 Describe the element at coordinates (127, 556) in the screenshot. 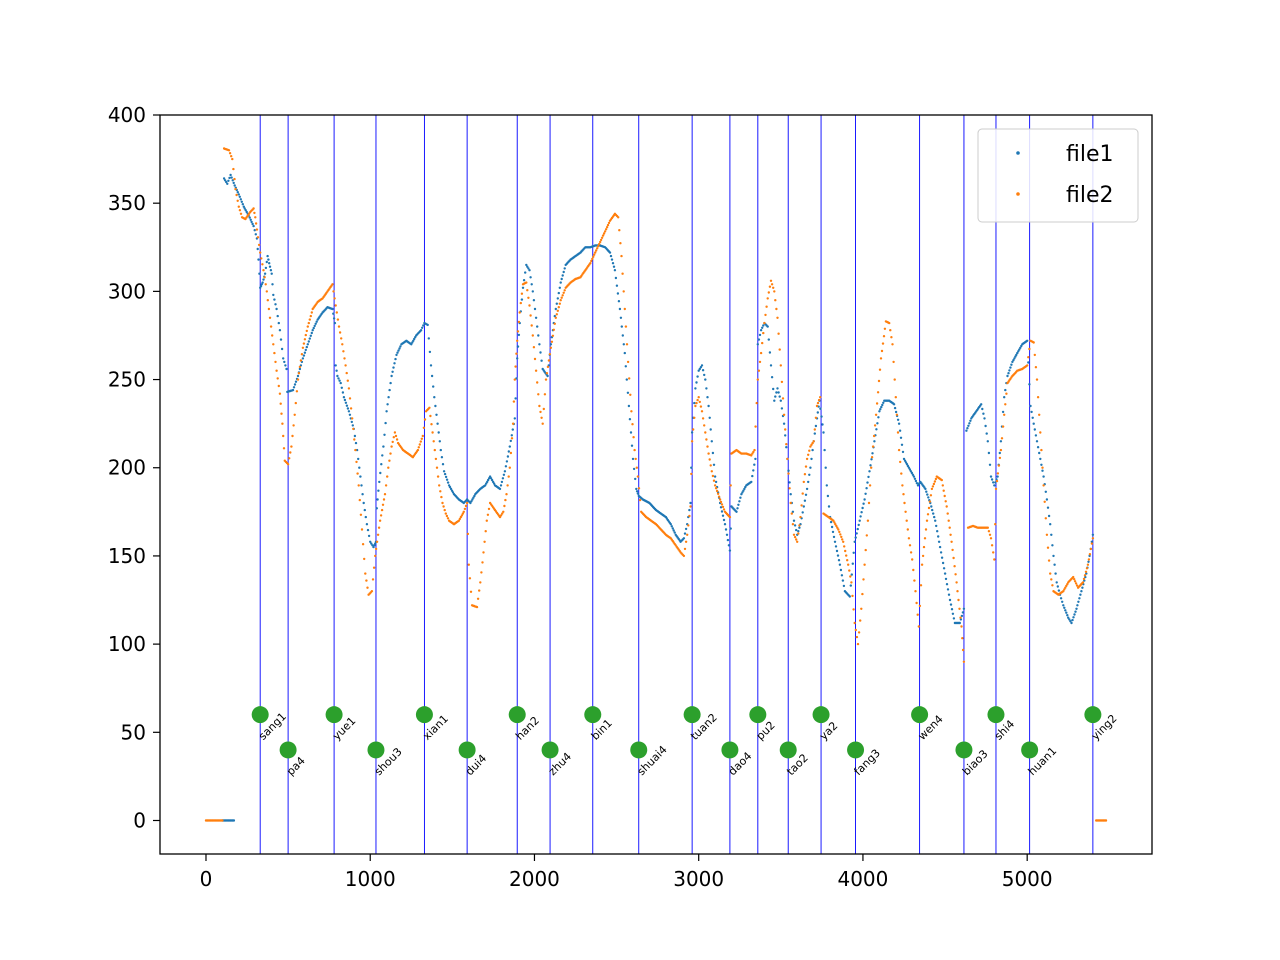

I see `y-tick-label: 150` at that location.